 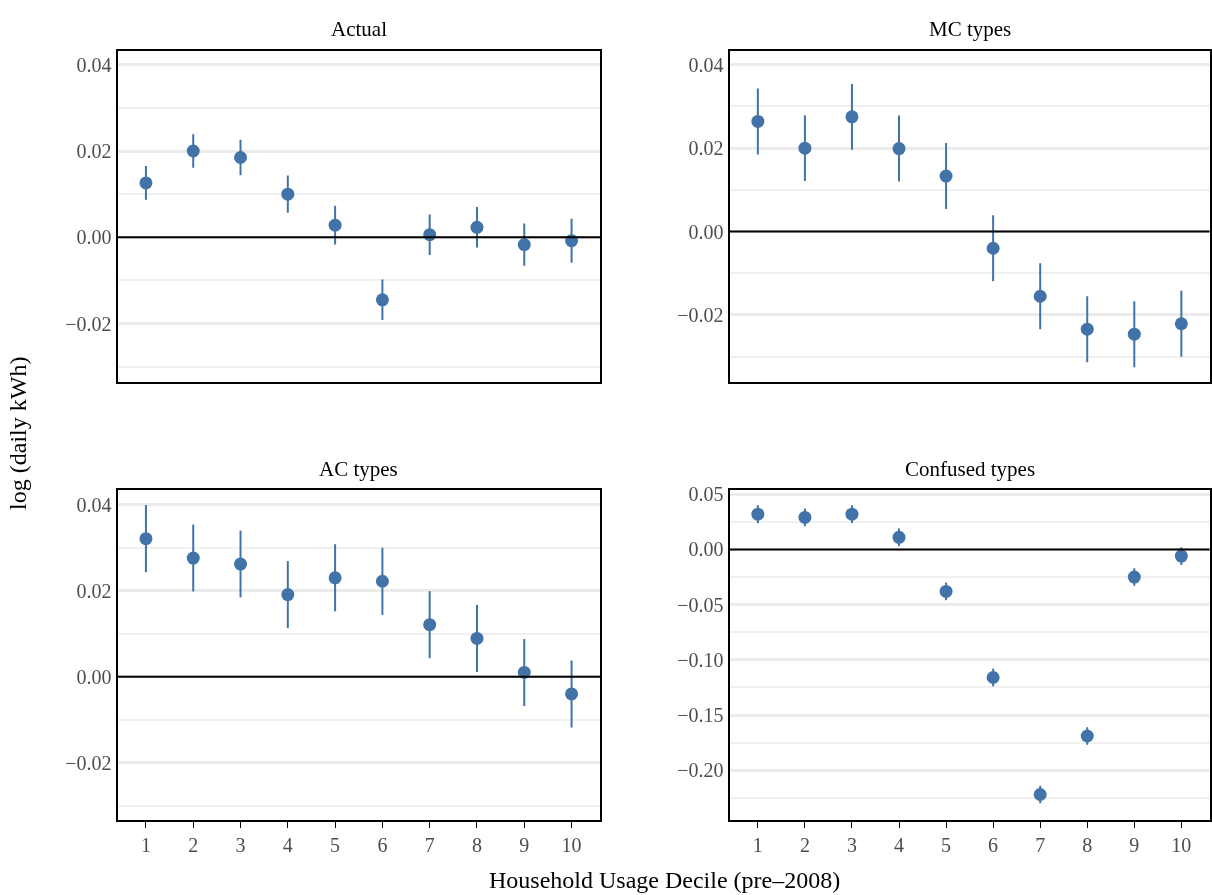 What do you see at coordinates (700, 659) in the screenshot?
I see `y-tick-label: −0.10` at bounding box center [700, 659].